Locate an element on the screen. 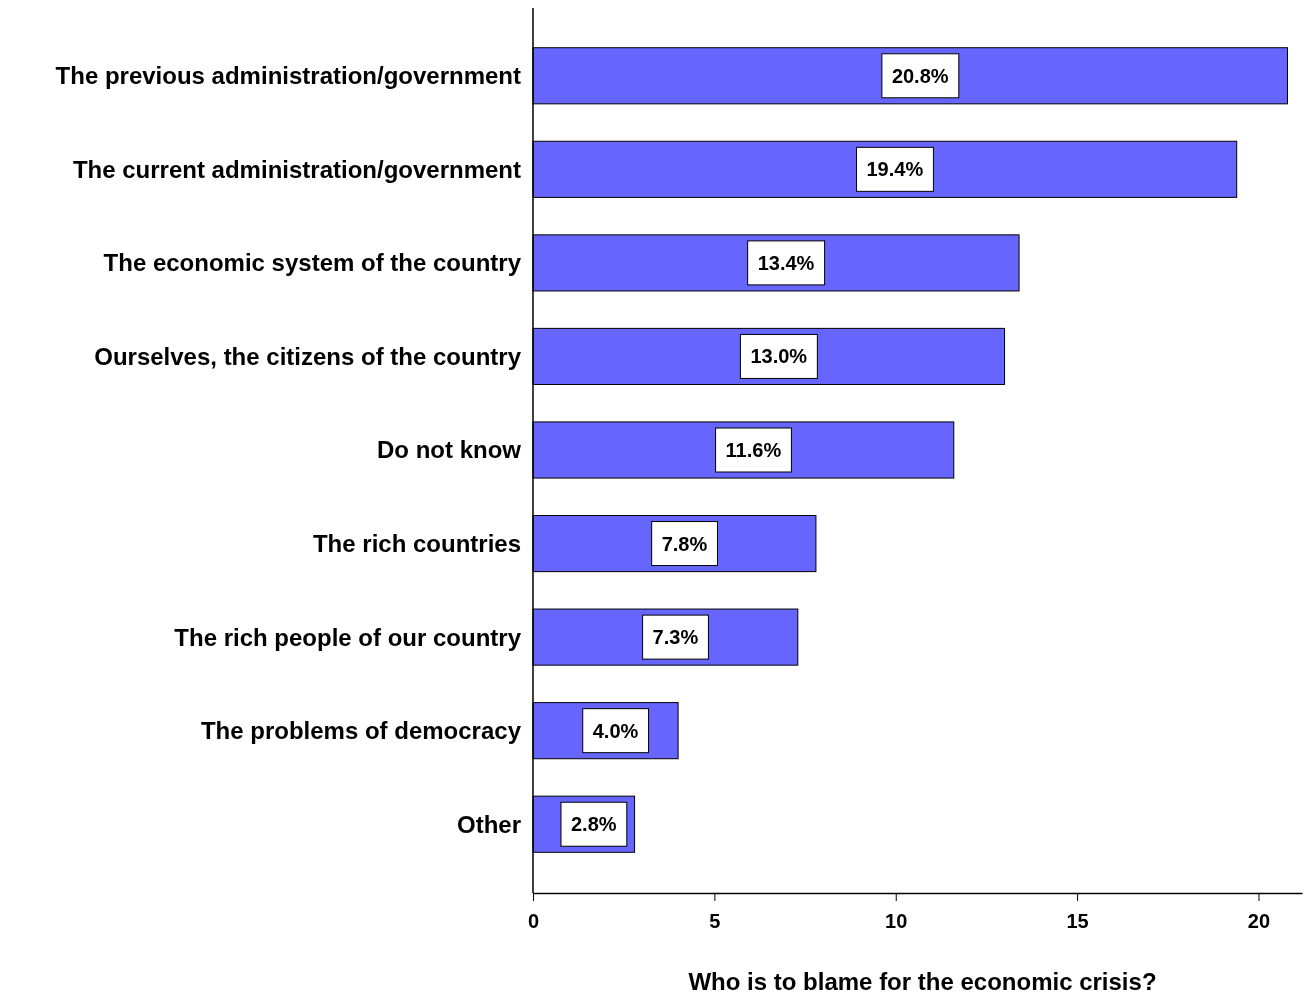  y-tick-label: The rich countries is located at coordinates (416, 543).